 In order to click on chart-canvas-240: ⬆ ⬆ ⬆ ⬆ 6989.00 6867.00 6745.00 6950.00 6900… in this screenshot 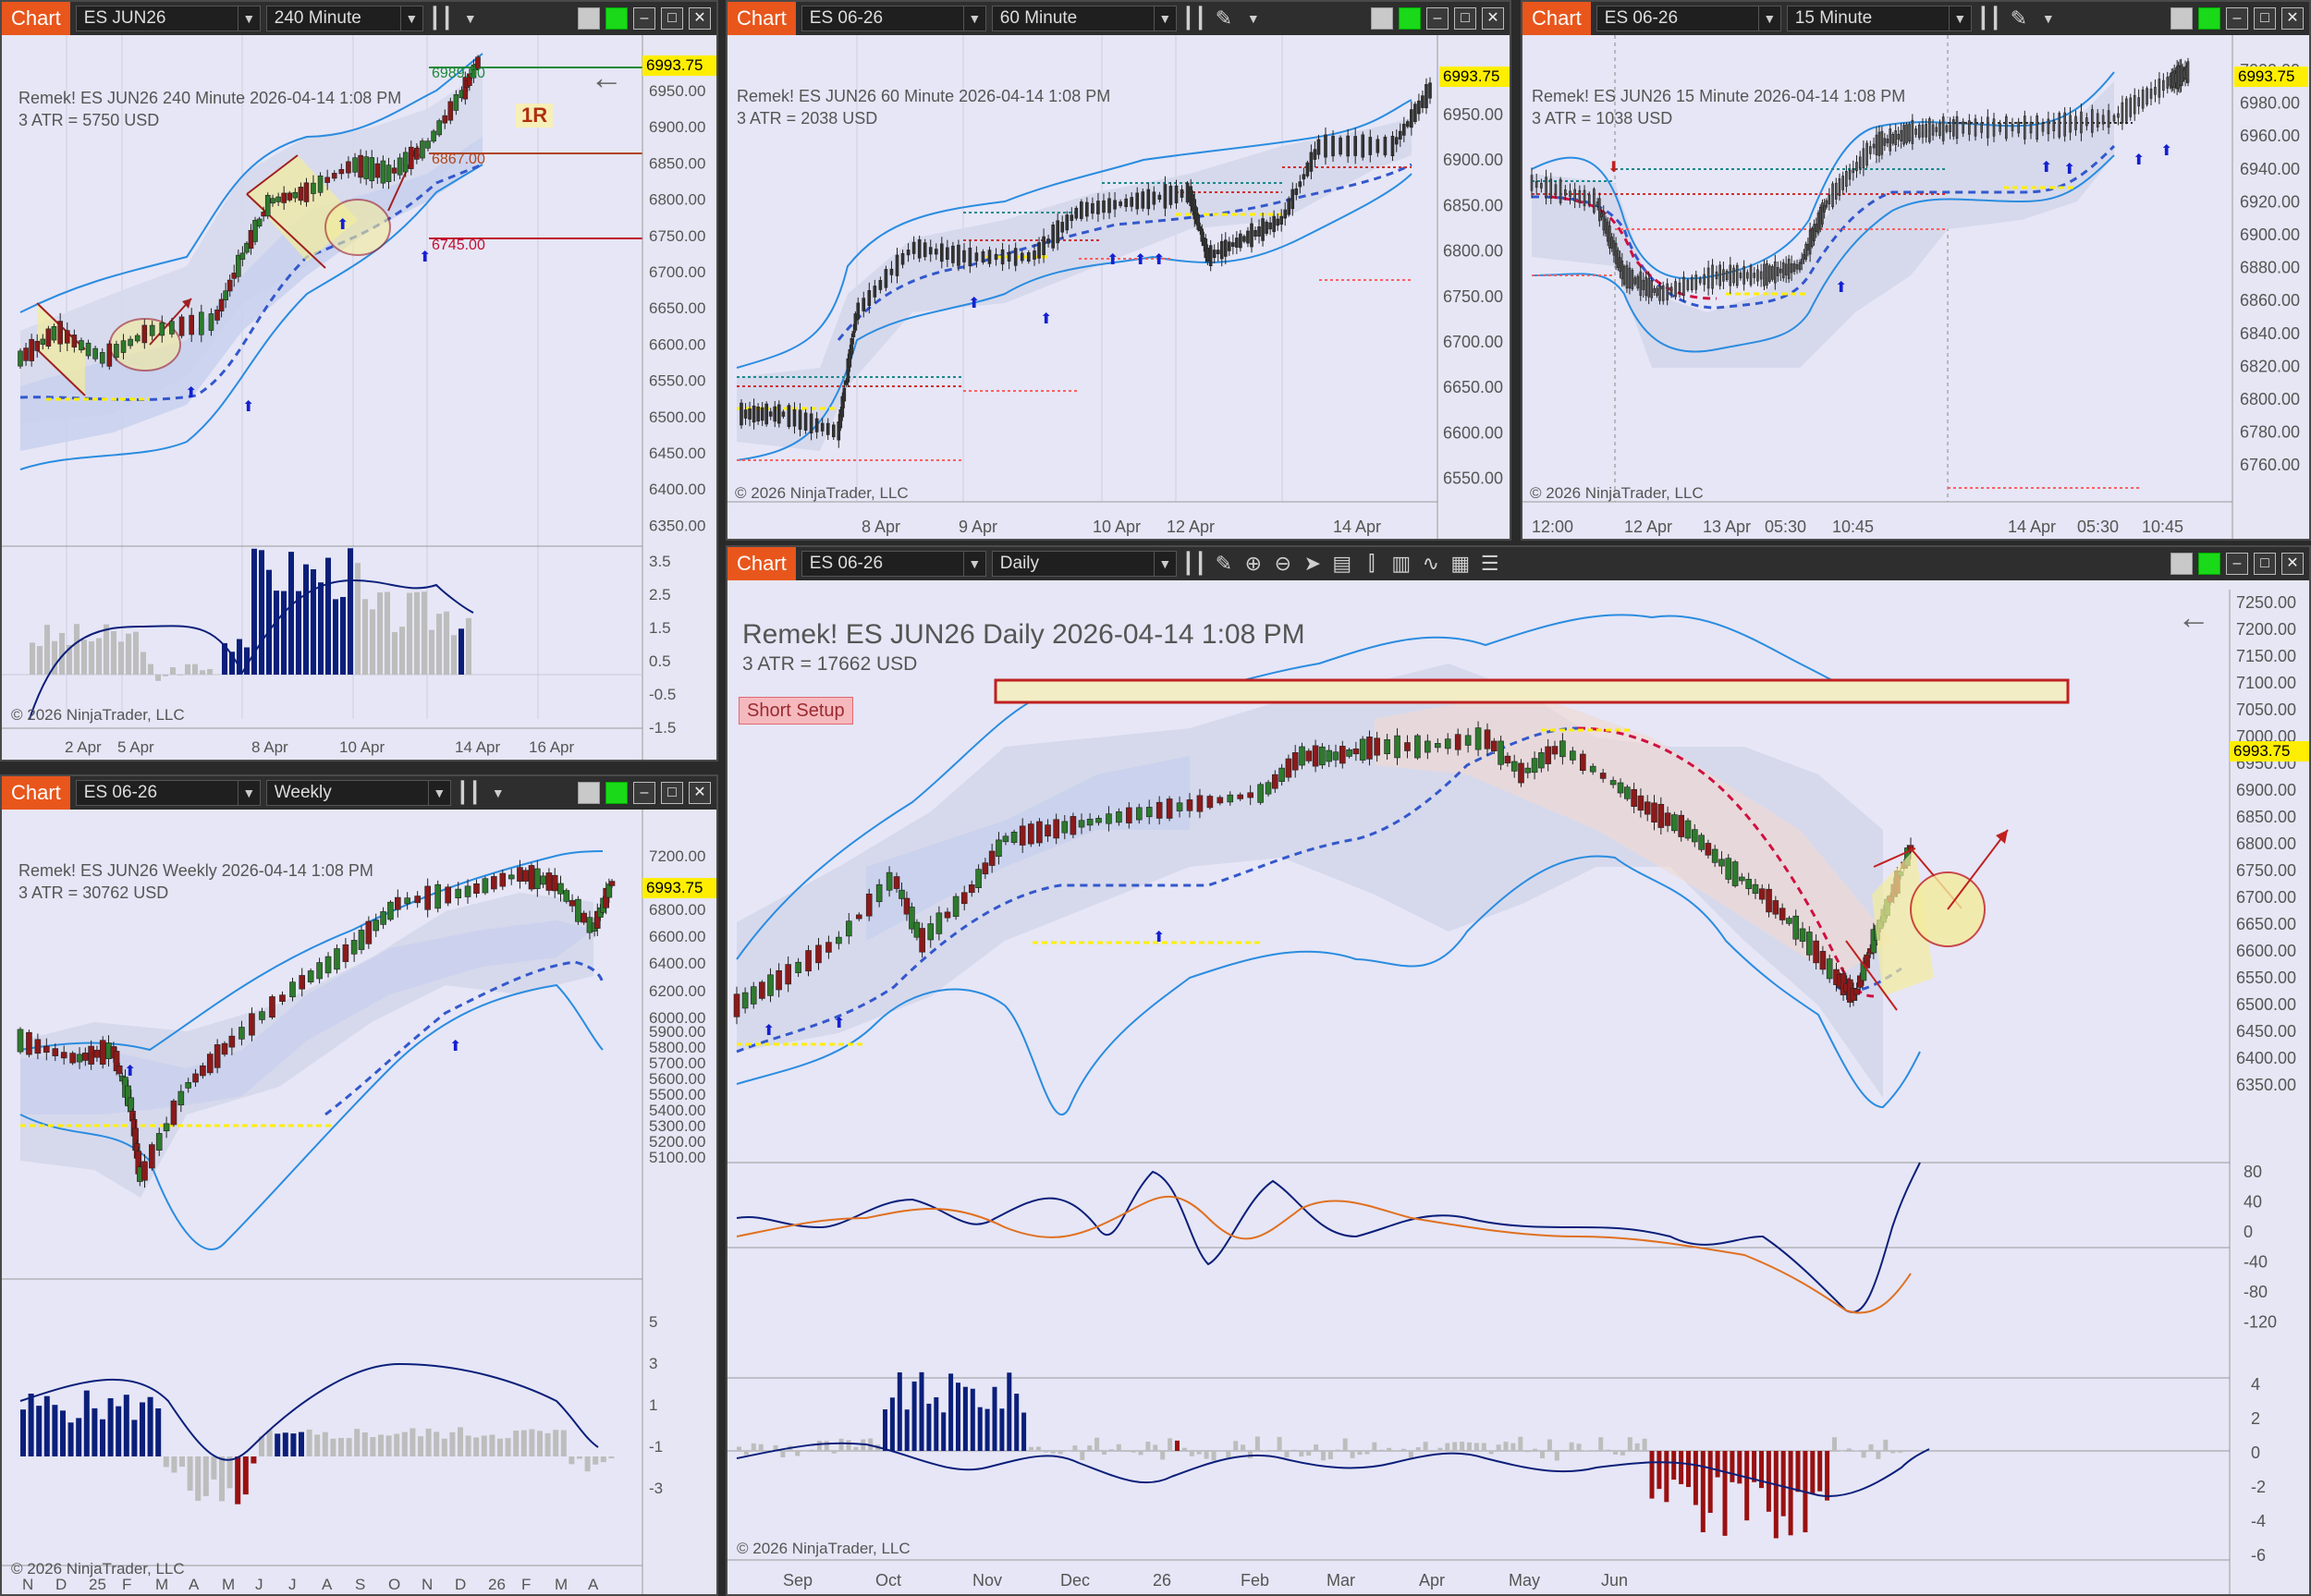, I will do `click(359, 398)`.